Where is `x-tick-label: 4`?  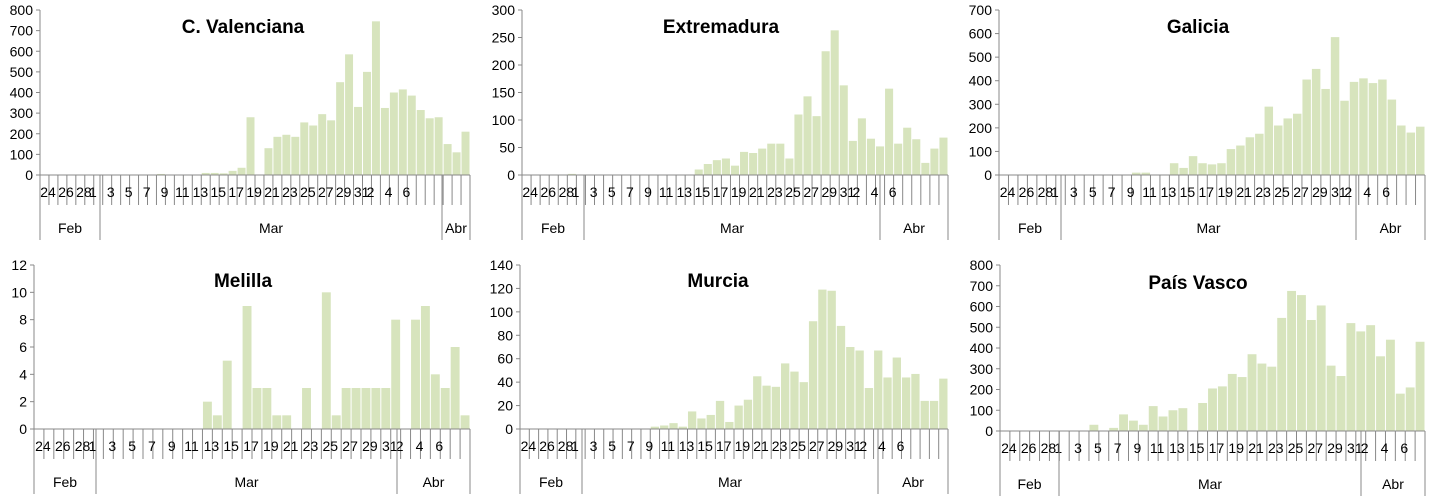
x-tick-label: 4 is located at coordinates (389, 192).